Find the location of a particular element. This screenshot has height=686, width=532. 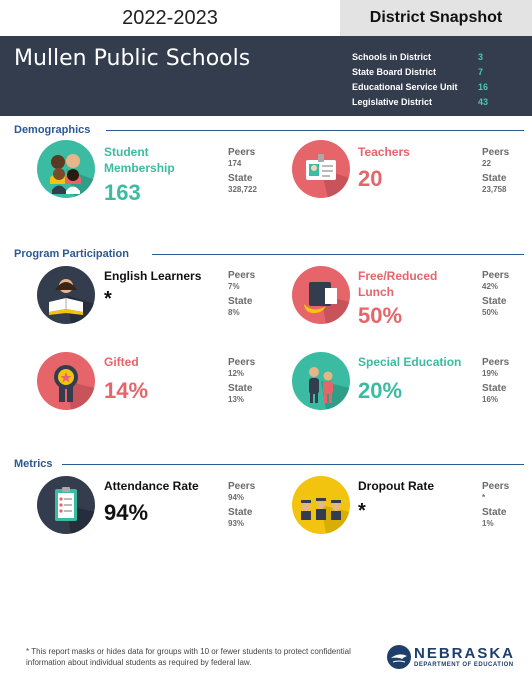

info-value: 16 is located at coordinates (483, 87).